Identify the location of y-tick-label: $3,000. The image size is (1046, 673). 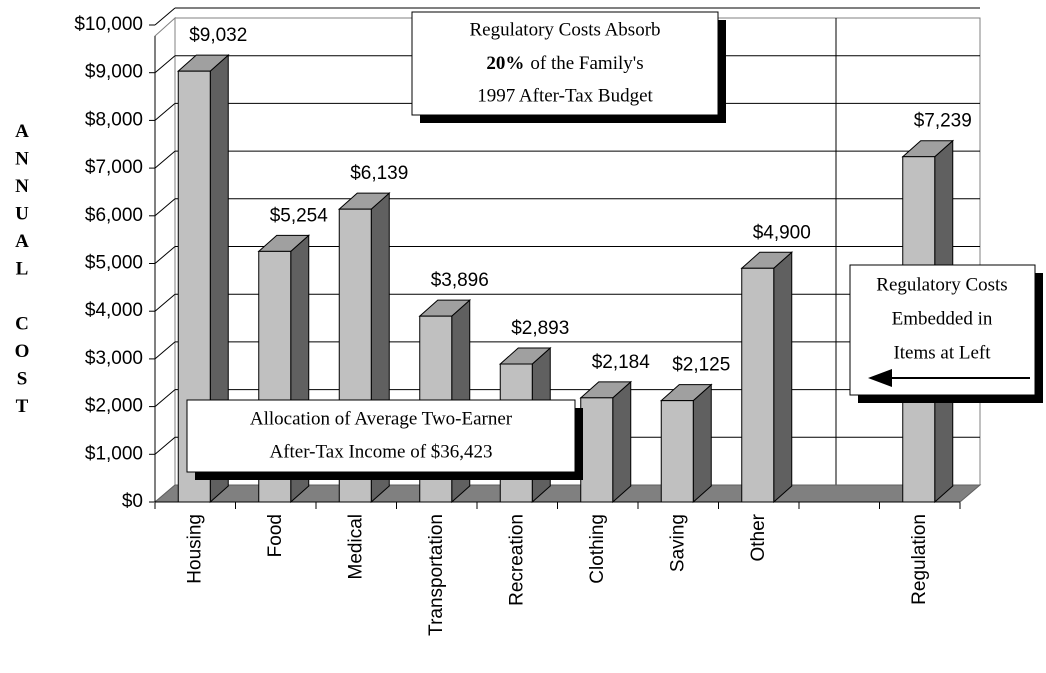
(114, 358).